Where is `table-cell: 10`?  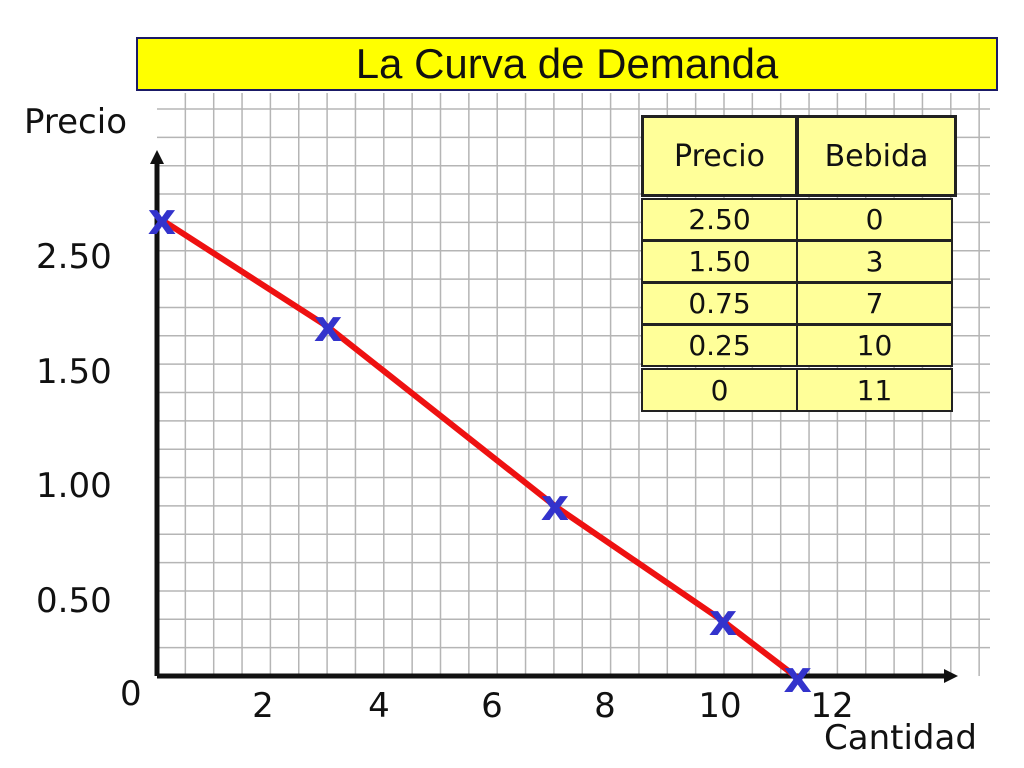
table-cell: 10 is located at coordinates (874, 345).